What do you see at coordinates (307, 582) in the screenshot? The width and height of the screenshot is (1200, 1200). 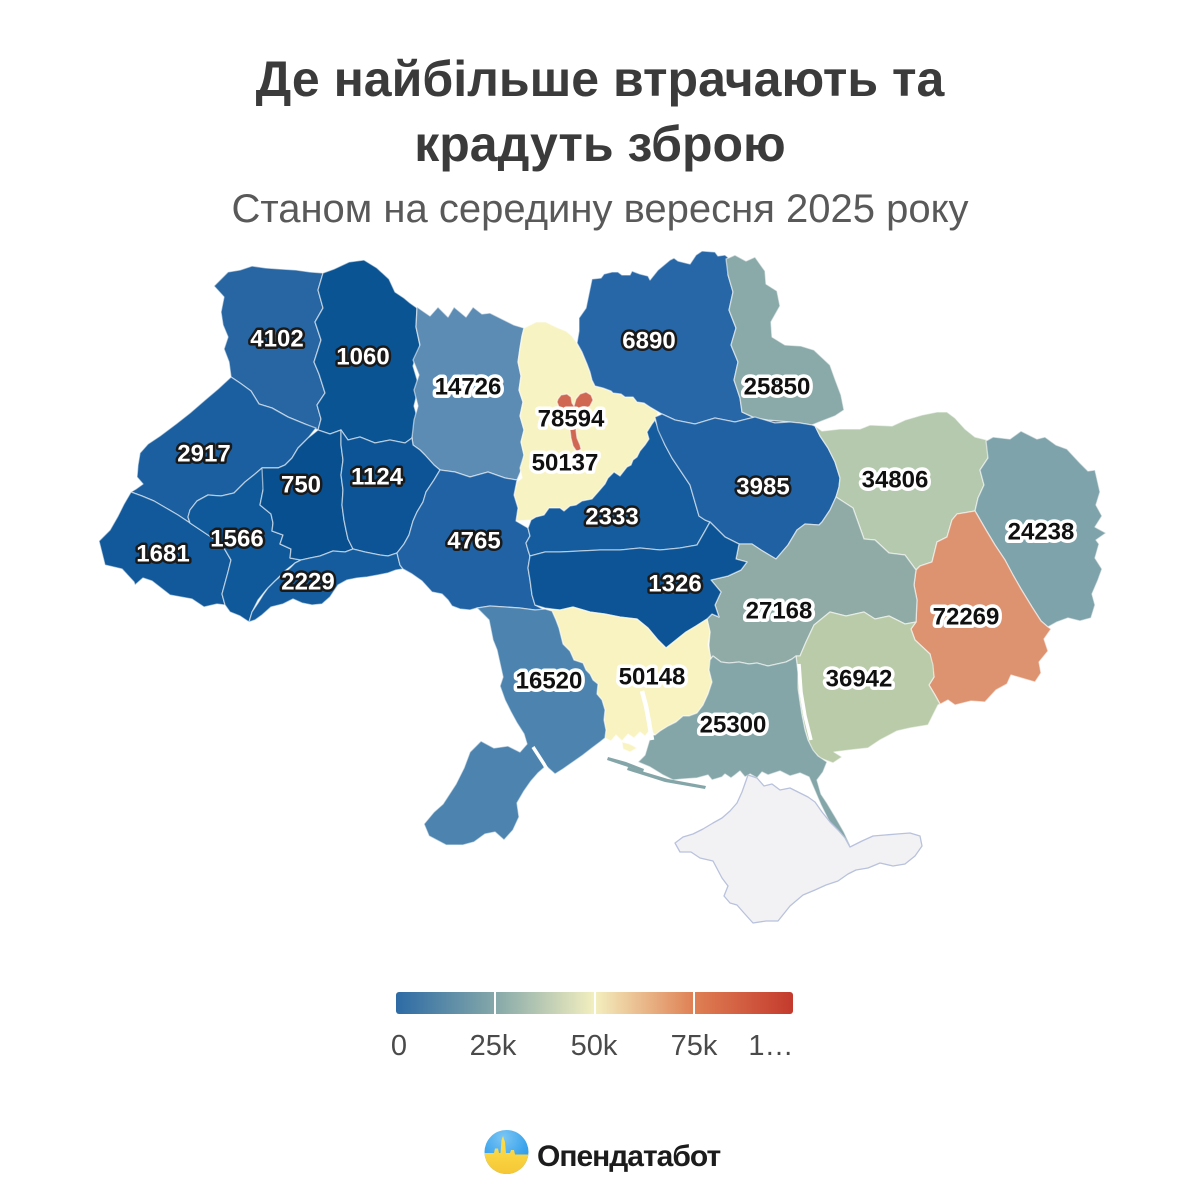 I see `svg-text: 2229` at bounding box center [307, 582].